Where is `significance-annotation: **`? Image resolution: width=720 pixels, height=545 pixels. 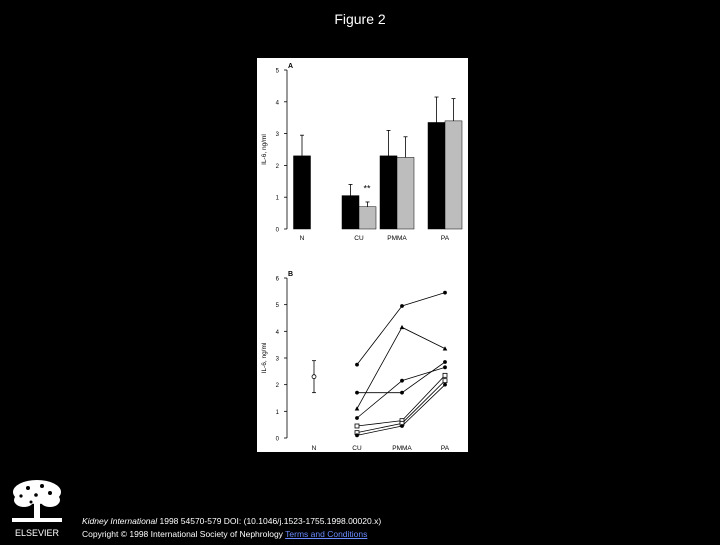
significance-annotation: ** is located at coordinates (367, 189).